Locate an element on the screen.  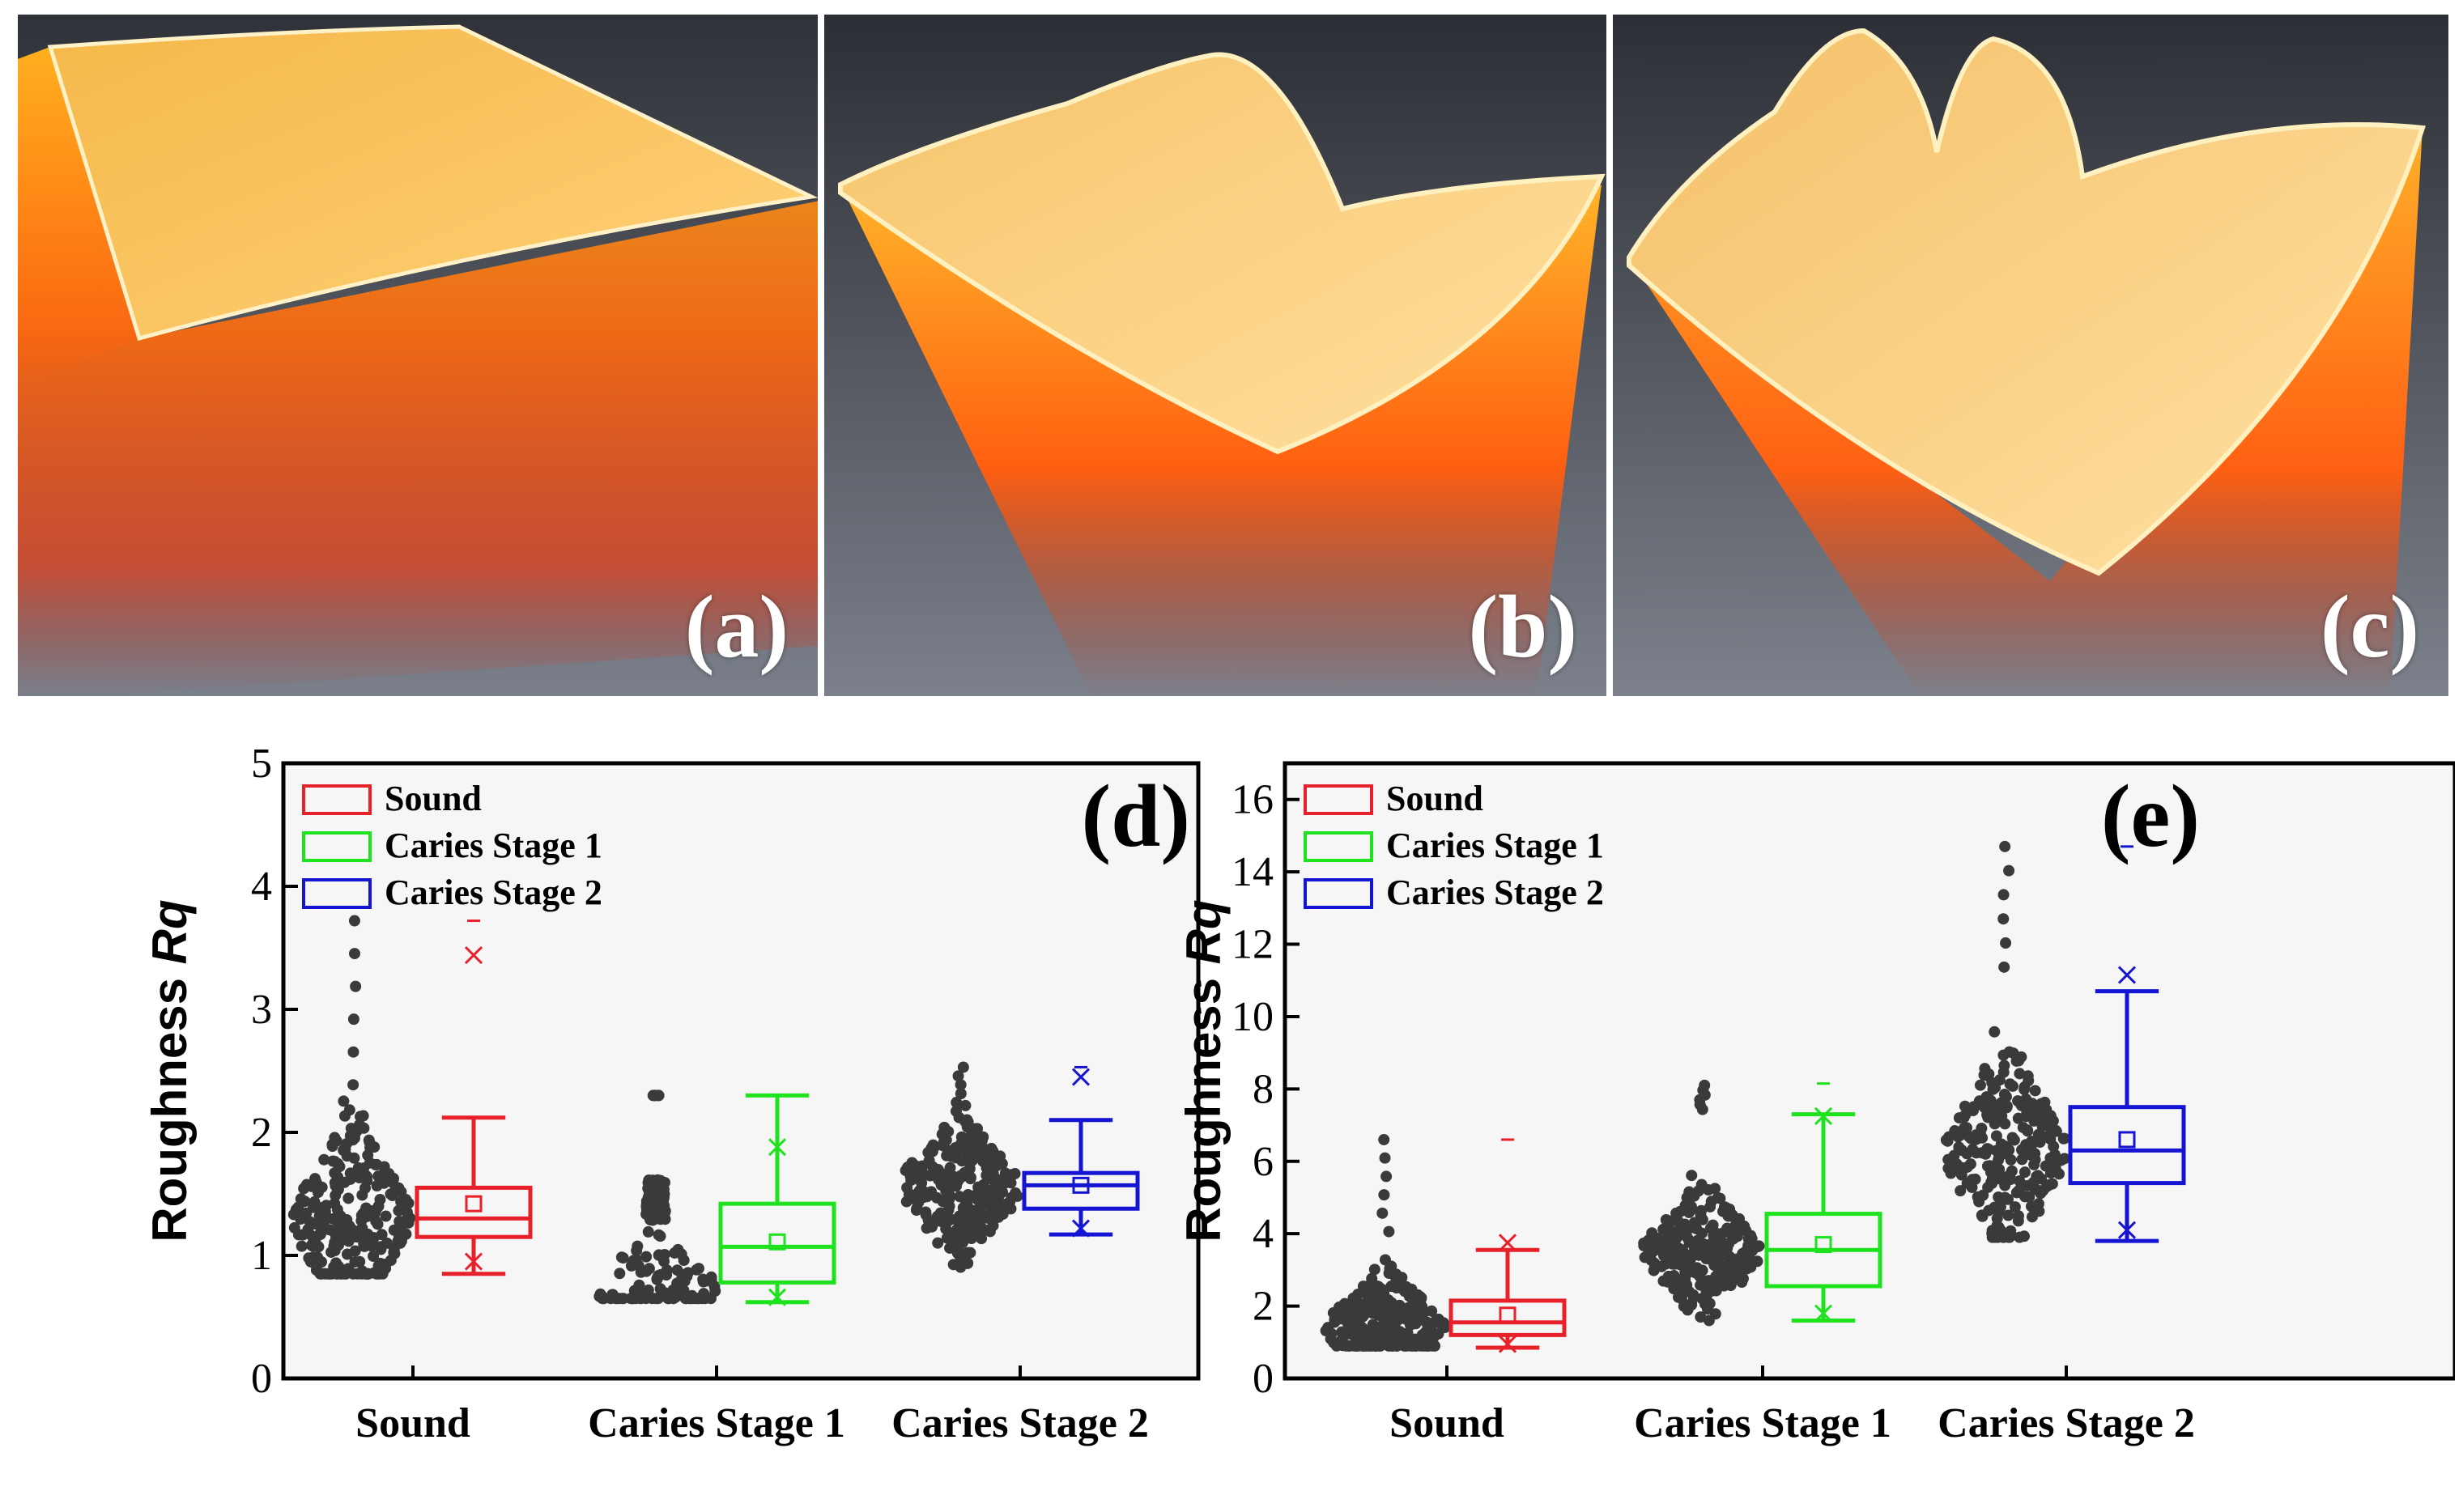
x-tick-label: Caries Stage 2 is located at coordinates (2066, 1423).